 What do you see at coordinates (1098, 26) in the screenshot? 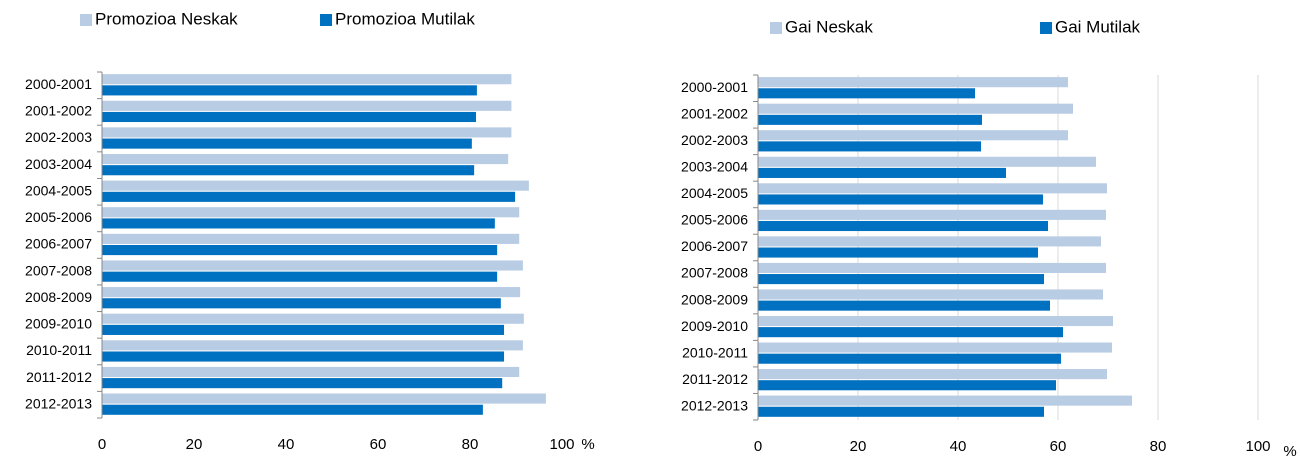
I see `legend-label: Gai Mutilak` at bounding box center [1098, 26].